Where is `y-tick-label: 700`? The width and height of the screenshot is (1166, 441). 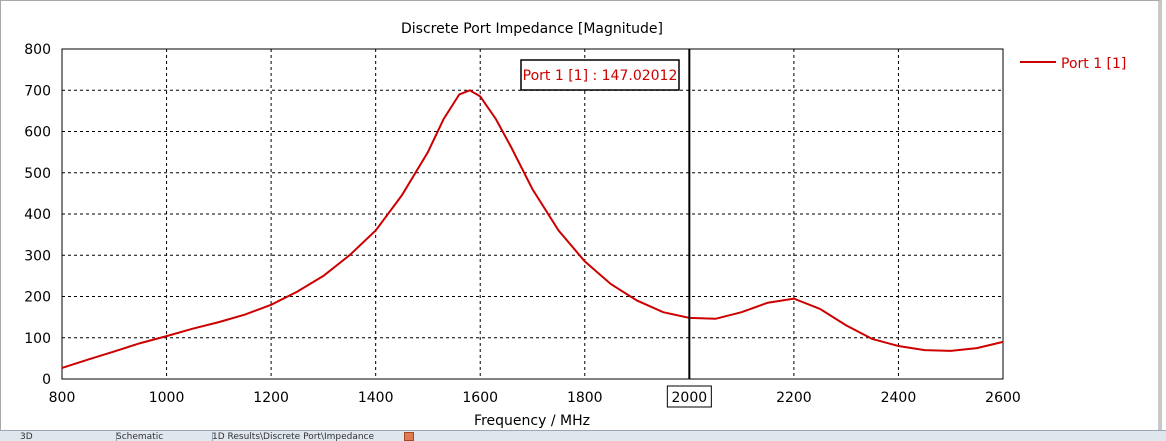 y-tick-label: 700 is located at coordinates (37, 91).